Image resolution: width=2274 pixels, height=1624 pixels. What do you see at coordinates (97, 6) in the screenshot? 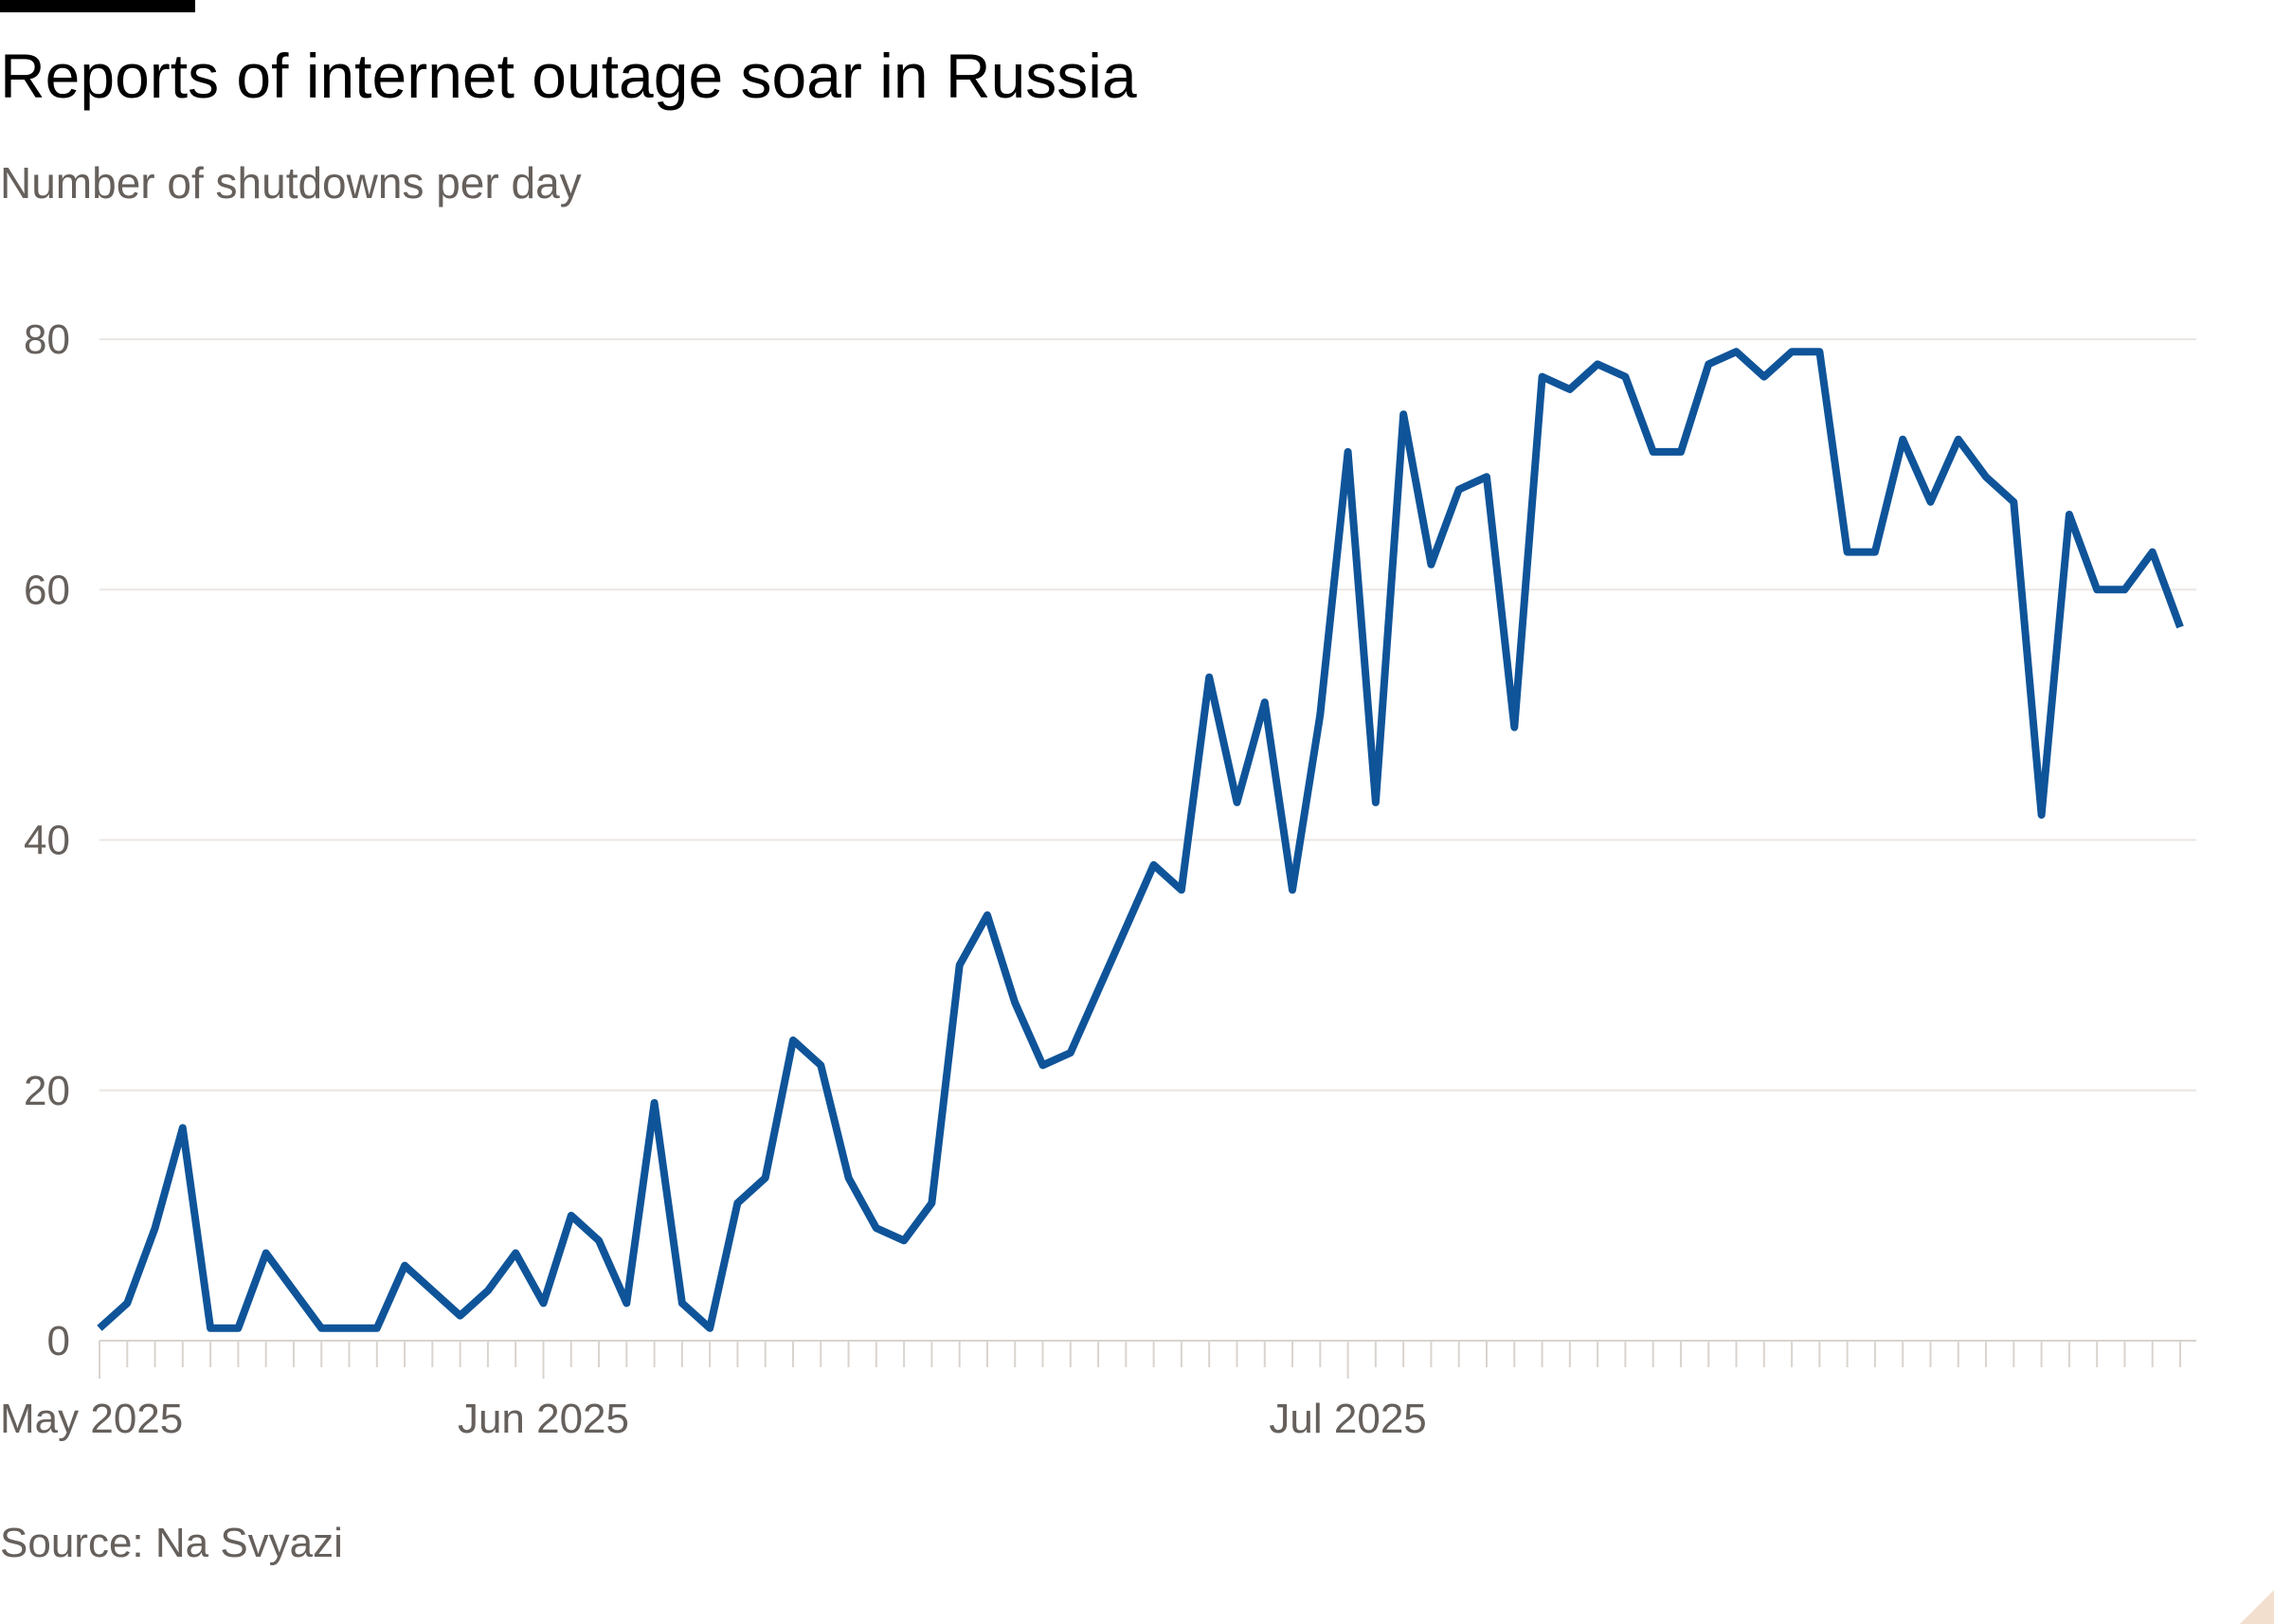
I see `brand-bar` at bounding box center [97, 6].